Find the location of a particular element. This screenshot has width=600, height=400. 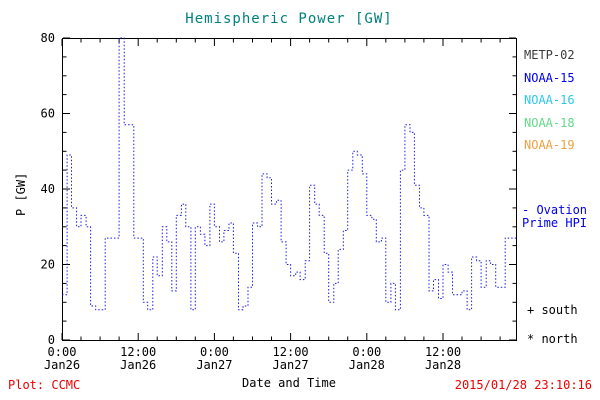

south-marker-label: + south is located at coordinates (552, 310).